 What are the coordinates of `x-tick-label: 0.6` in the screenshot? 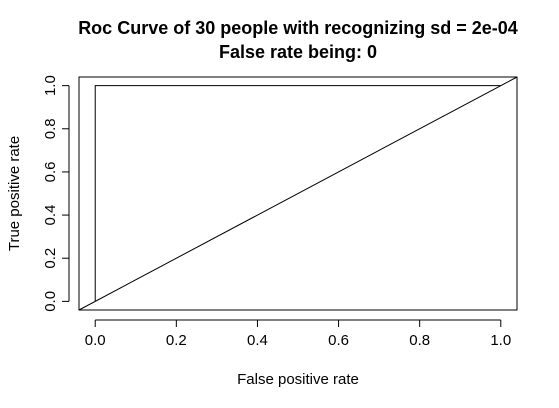 It's located at (338, 340).